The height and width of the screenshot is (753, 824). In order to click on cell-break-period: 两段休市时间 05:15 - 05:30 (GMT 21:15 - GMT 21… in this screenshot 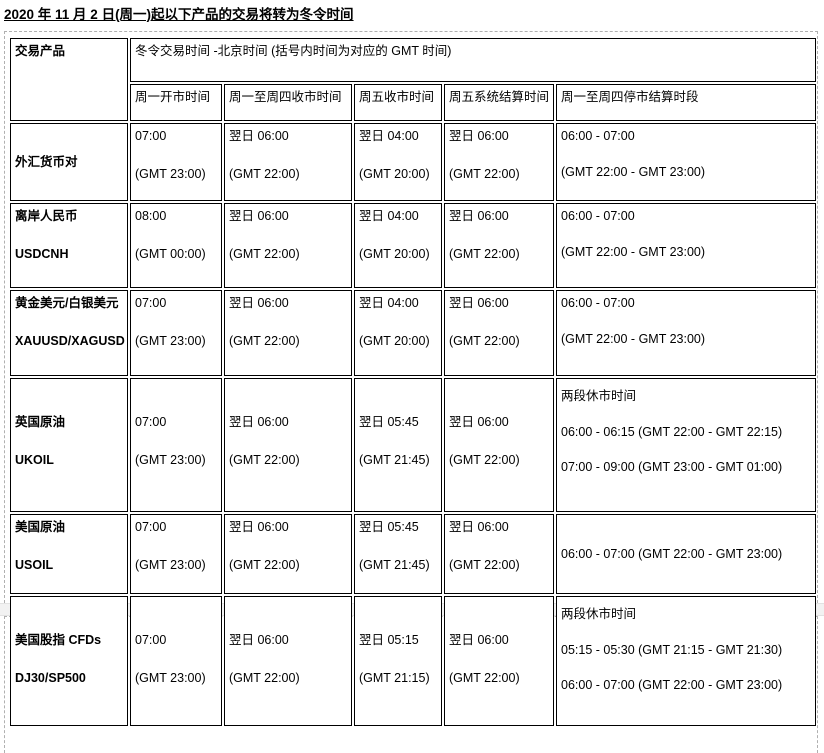, I will do `click(686, 661)`.